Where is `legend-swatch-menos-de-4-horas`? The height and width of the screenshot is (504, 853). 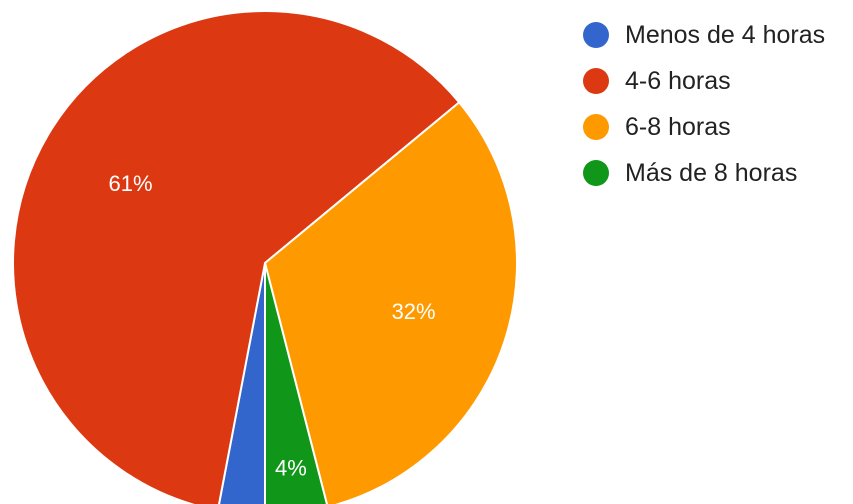 legend-swatch-menos-de-4-horas is located at coordinates (596, 35).